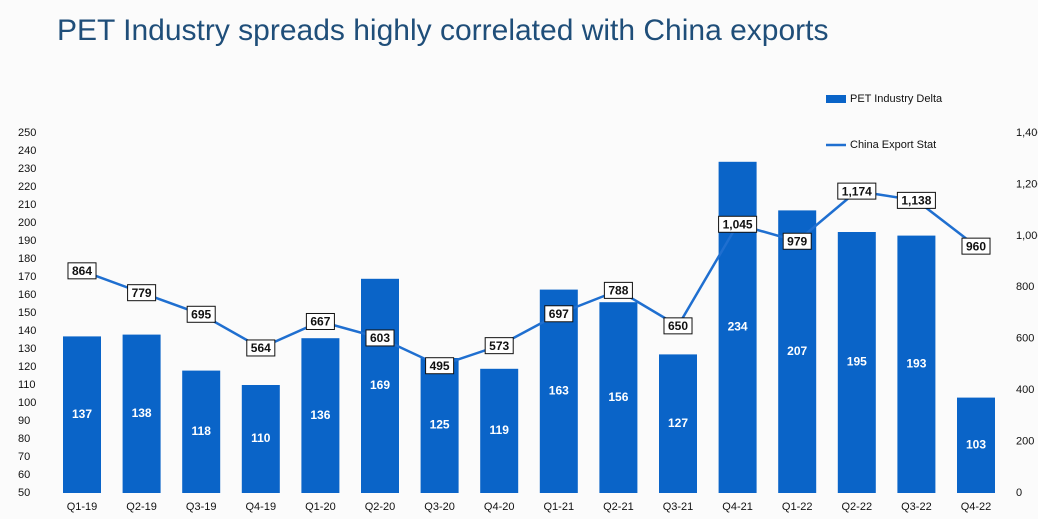 The height and width of the screenshot is (519, 1038). I want to click on y2-tick-label: 1,400, so click(1027, 133).